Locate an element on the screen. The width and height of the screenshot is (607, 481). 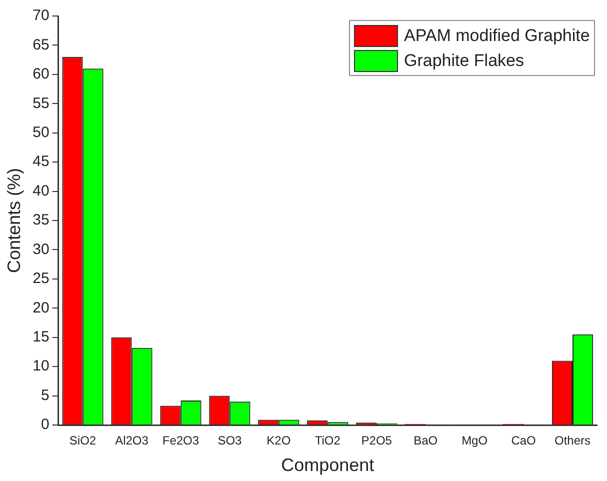
x-tick-label: K2O is located at coordinates (278, 441).